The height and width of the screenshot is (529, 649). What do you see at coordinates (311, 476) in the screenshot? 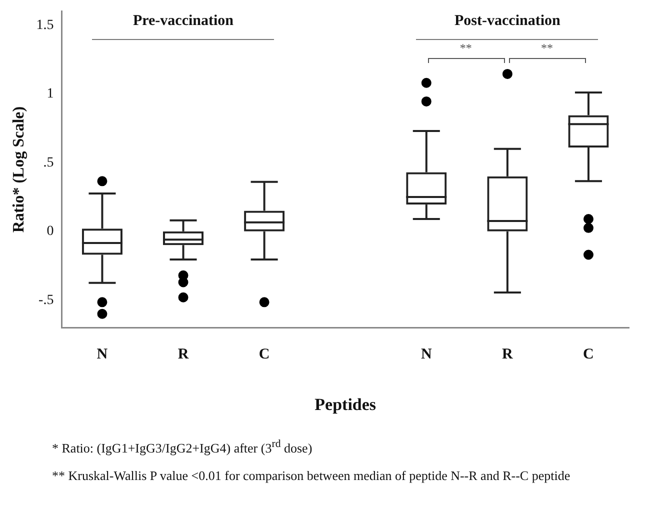
I see `text: ** Kruskal-Wallis P value <0.01 for comparison between median of peptide N--R and R--C peptide` at bounding box center [311, 476].